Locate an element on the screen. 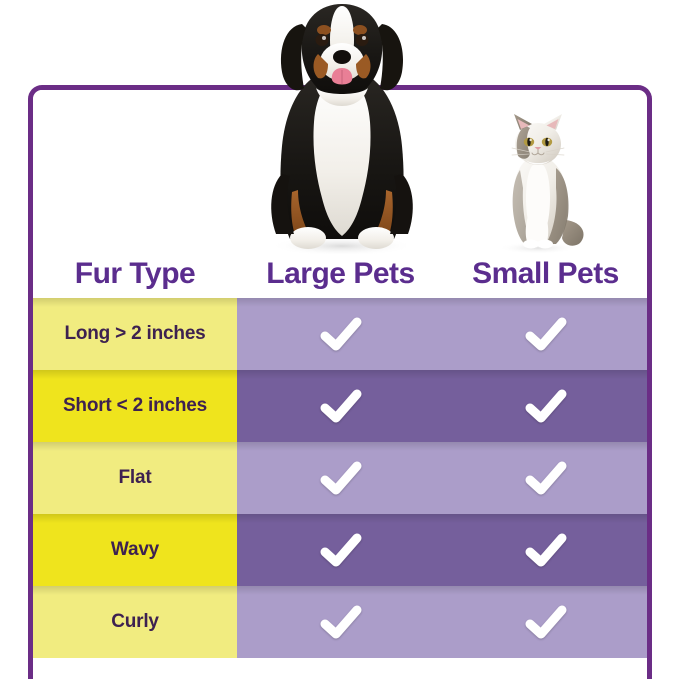 The width and height of the screenshot is (679, 679). fur-type-label: Long > 2 inches is located at coordinates (135, 333).